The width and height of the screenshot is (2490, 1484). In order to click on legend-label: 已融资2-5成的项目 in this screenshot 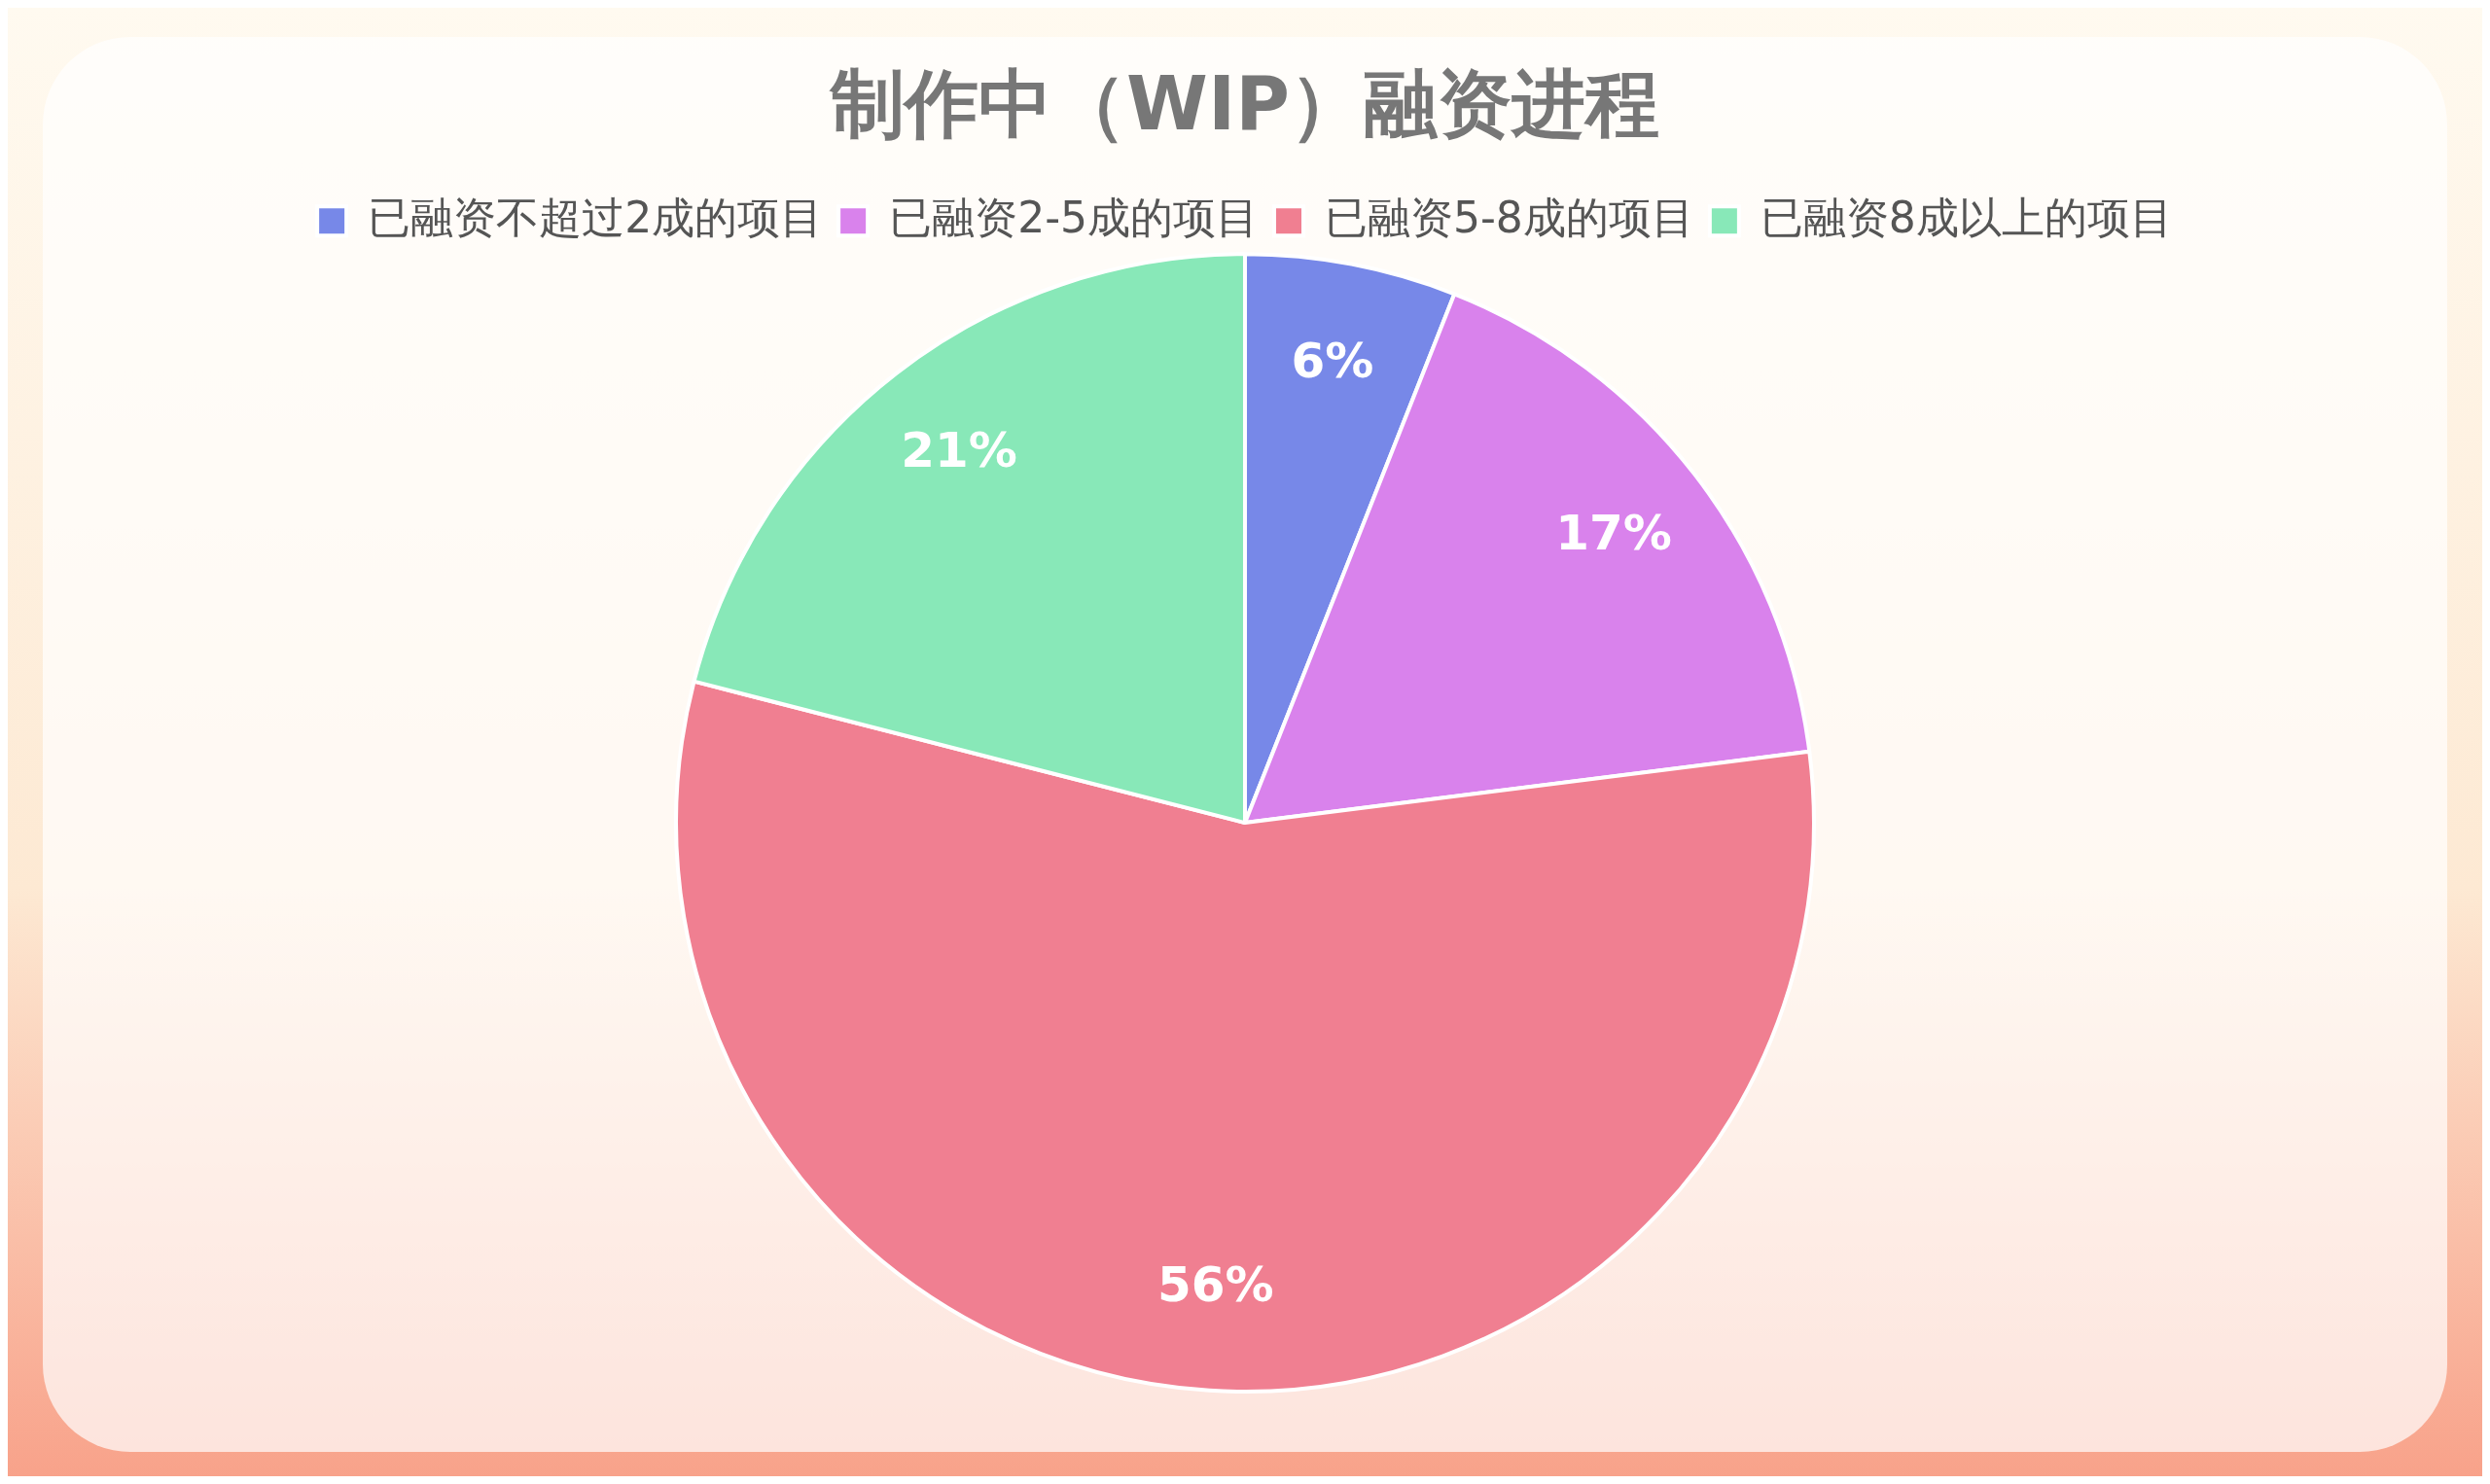, I will do `click(1074, 217)`.